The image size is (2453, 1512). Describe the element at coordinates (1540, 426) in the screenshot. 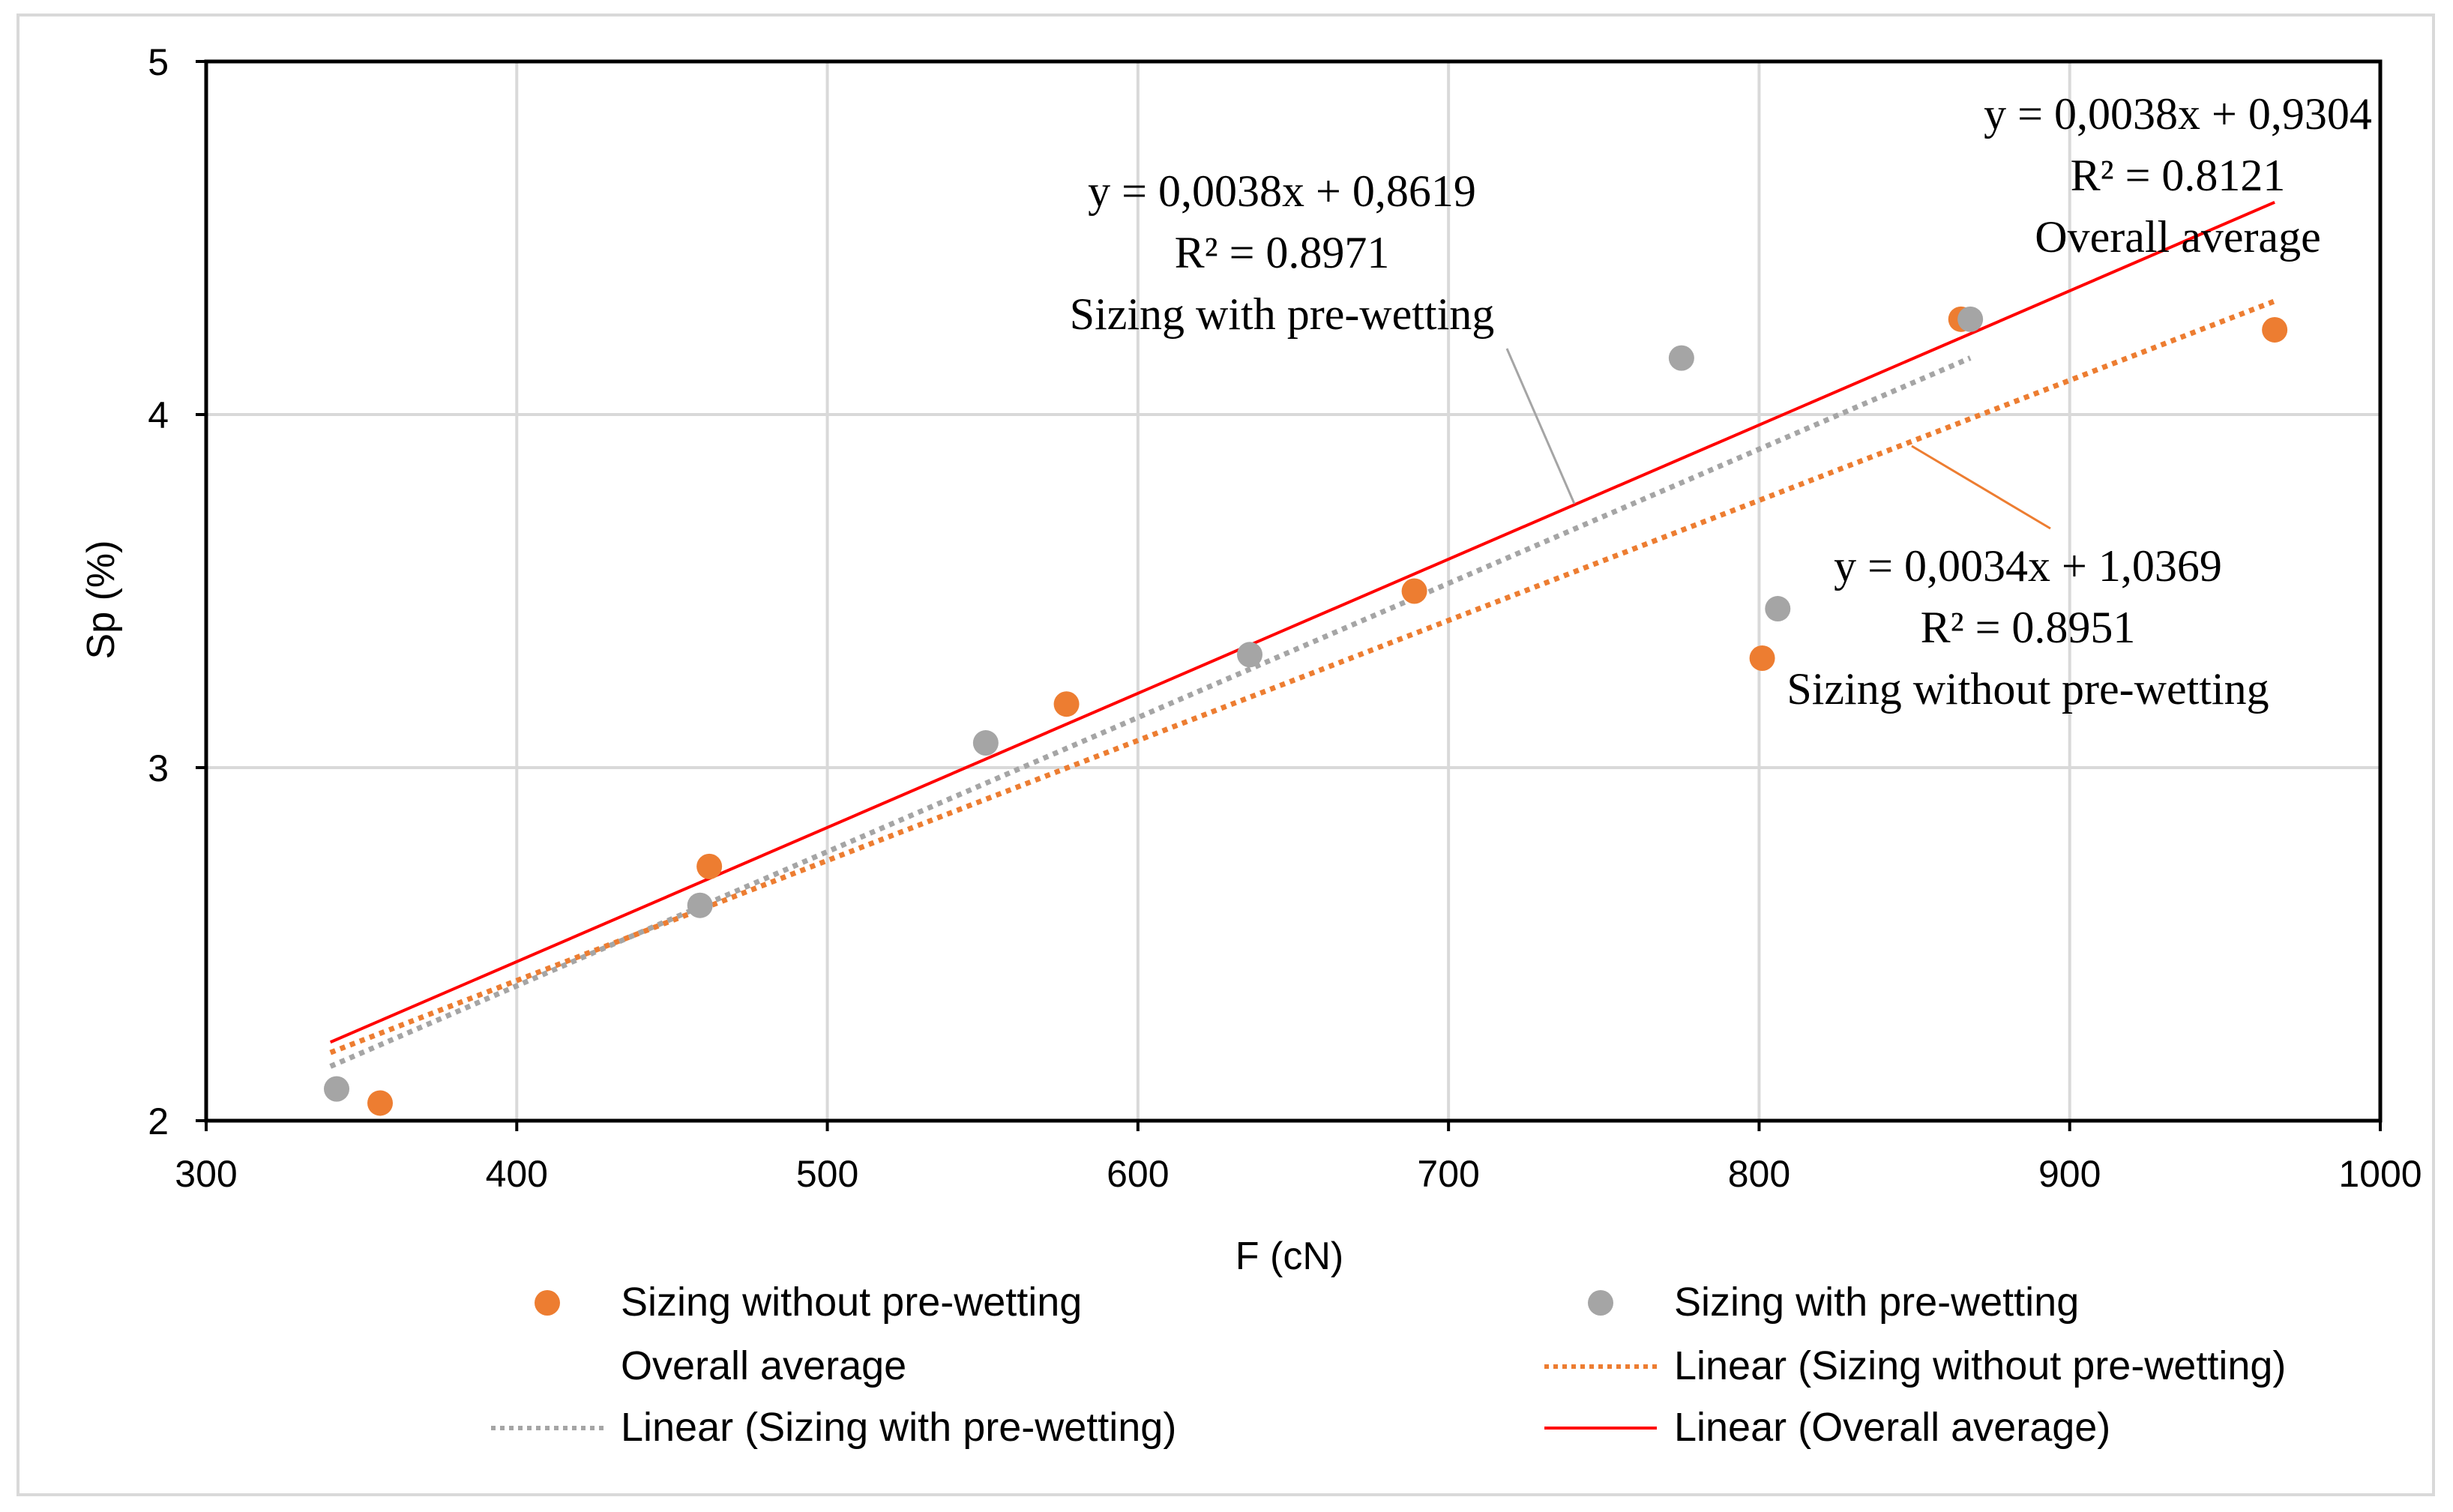

I see `annotation-leader-with` at that location.